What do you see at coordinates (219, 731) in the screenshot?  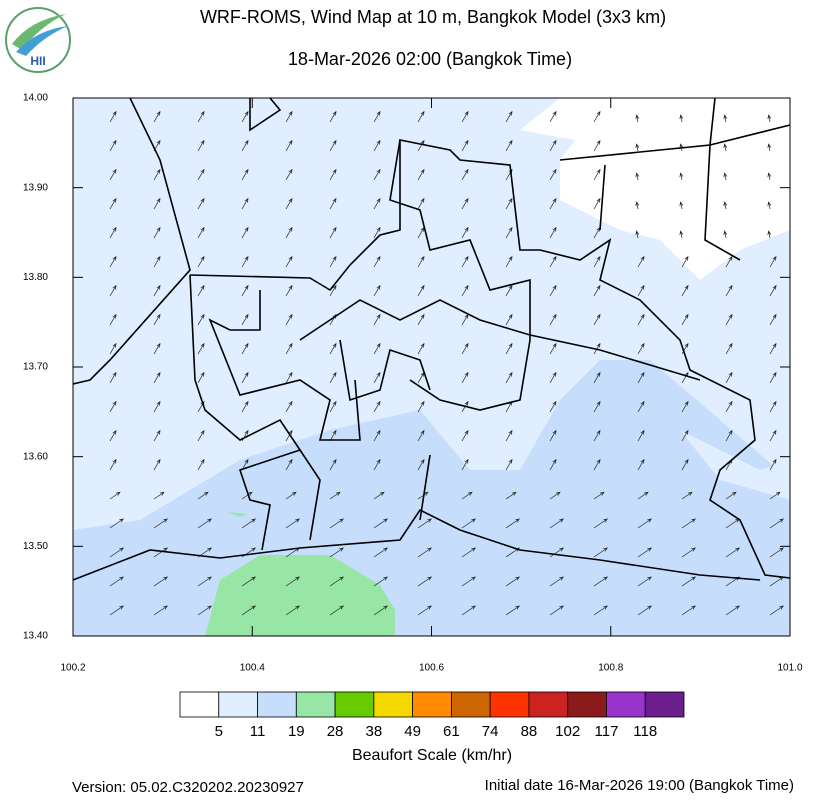 I see `colorbar-label: 5` at bounding box center [219, 731].